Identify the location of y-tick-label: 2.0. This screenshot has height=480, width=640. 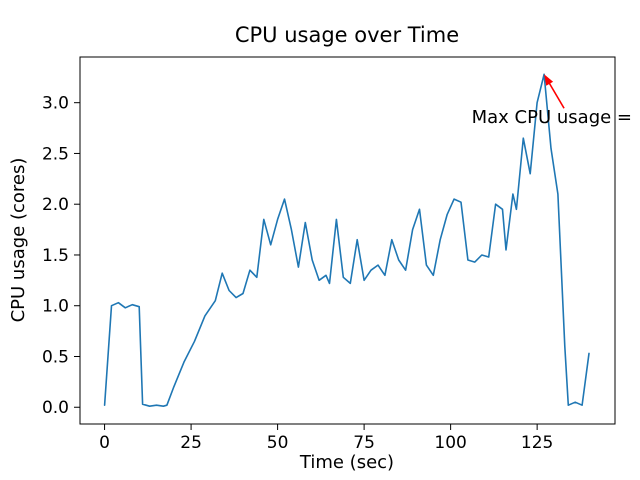
(55, 205).